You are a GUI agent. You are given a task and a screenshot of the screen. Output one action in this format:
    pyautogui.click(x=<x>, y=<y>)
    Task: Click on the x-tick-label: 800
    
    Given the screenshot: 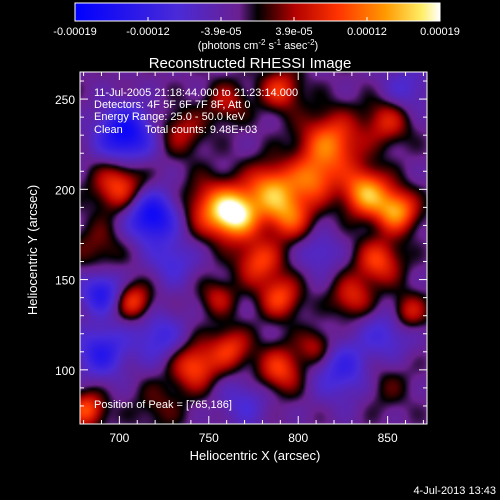 What is the action you would take?
    pyautogui.click(x=298, y=438)
    